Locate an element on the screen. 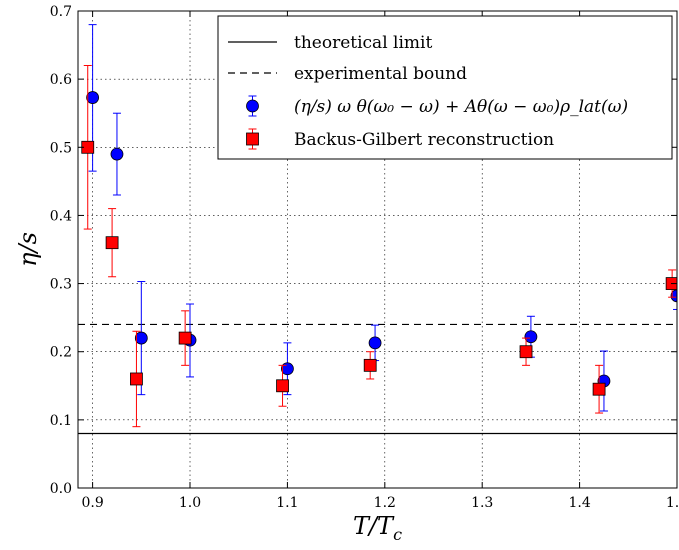  legend-label-theoretical: theoretical limit is located at coordinates (363, 43).